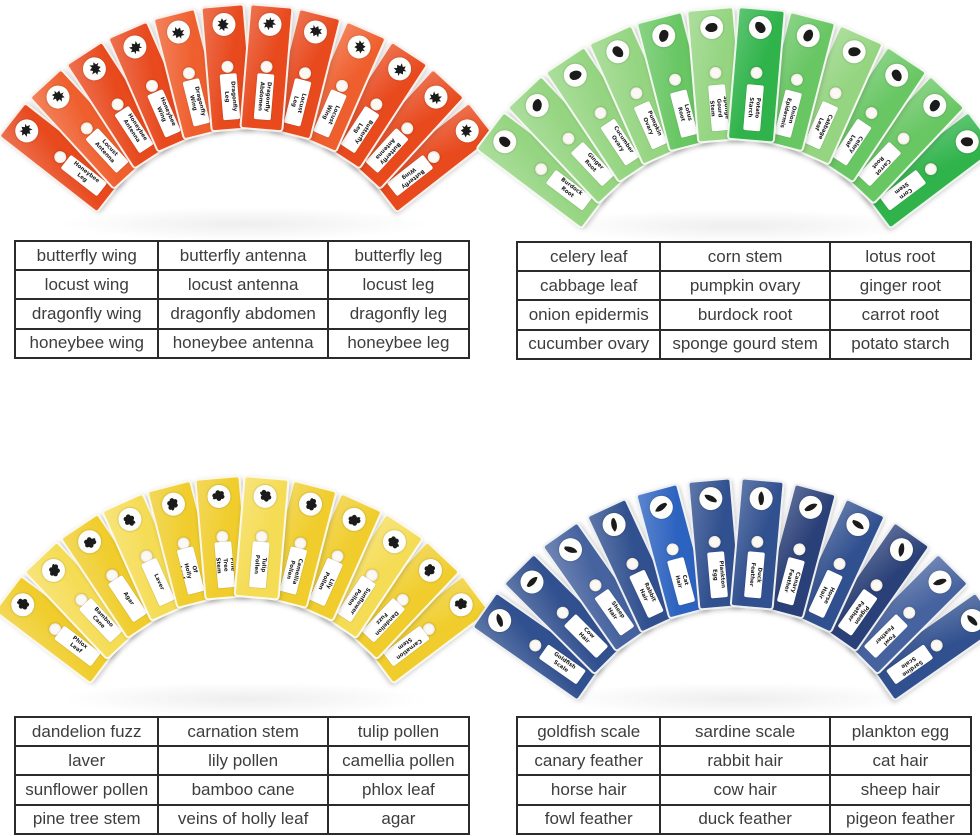 This screenshot has width=980, height=836. What do you see at coordinates (718, 107) in the screenshot?
I see `slide-label-text: Sponge Gourd Stem` at bounding box center [718, 107].